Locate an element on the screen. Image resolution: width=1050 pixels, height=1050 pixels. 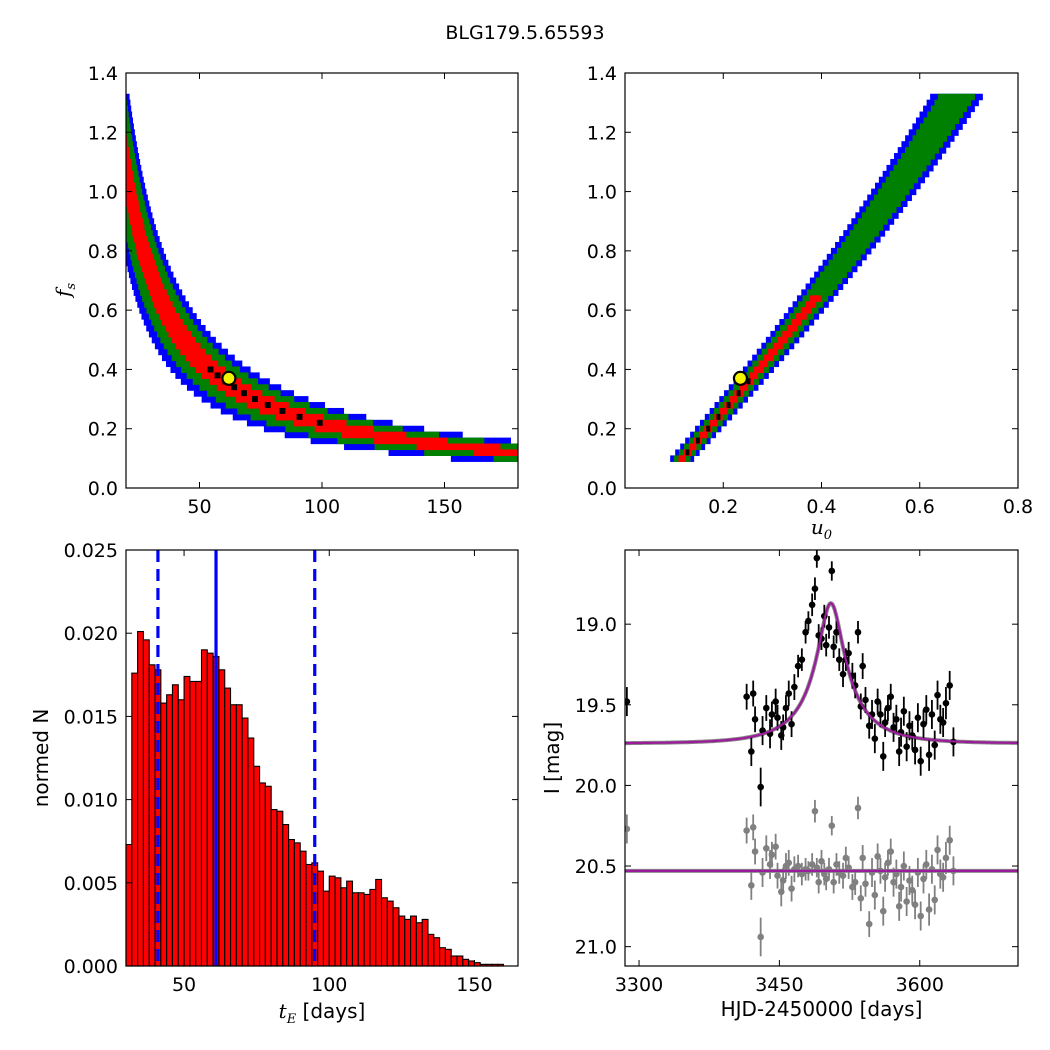
figure-title: BLG179.5.65593 is located at coordinates (525, 33).